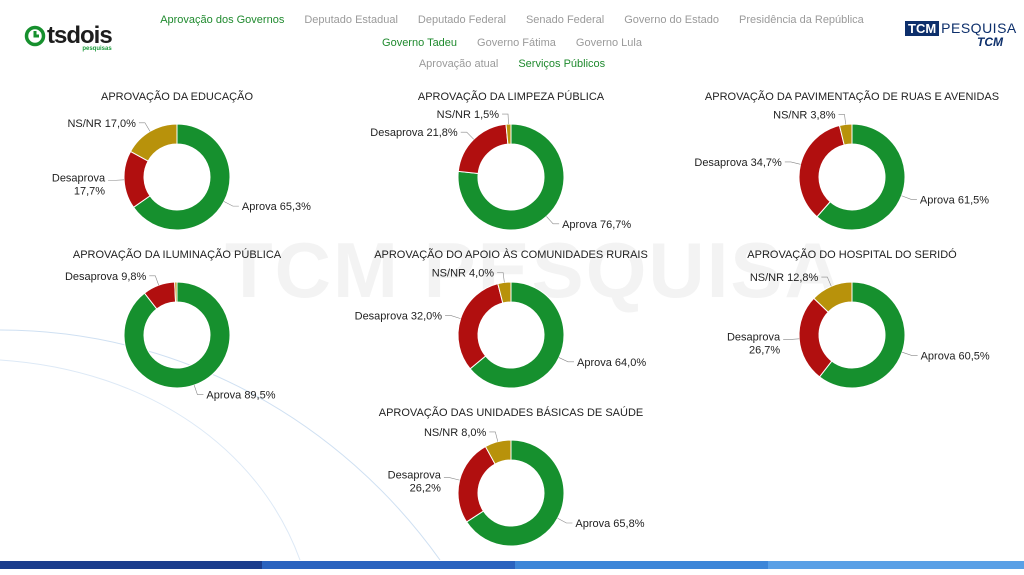 This screenshot has width=1024, height=575. What do you see at coordinates (455, 433) in the screenshot?
I see `data-label-nsnr: NS/NR 8,0%` at bounding box center [455, 433].